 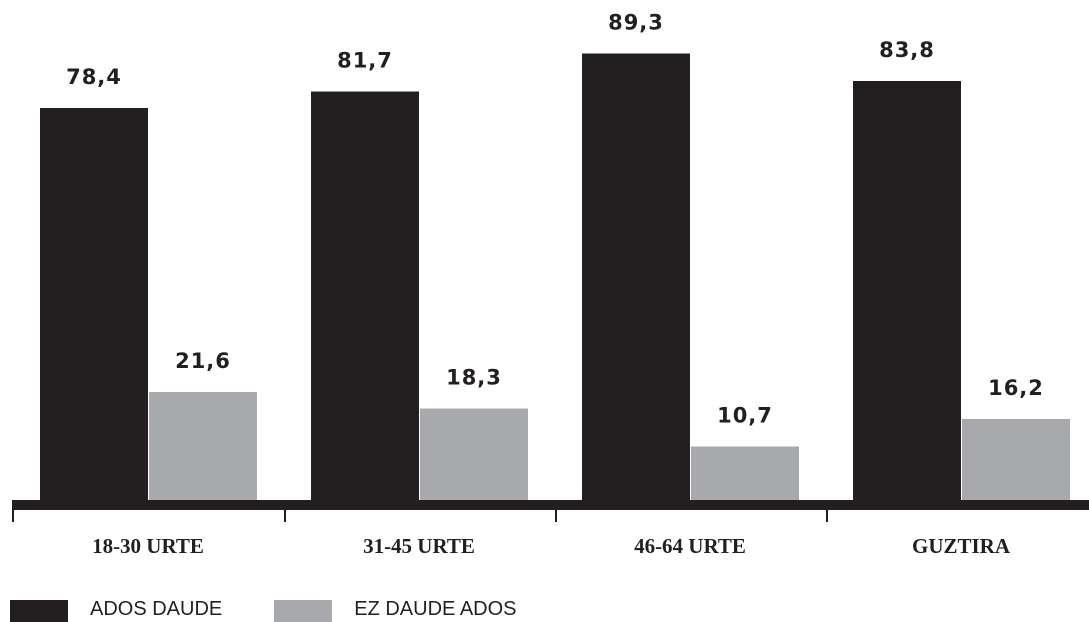 What do you see at coordinates (419, 546) in the screenshot?
I see `category-label-31-45-urte: 31-45 URTE` at bounding box center [419, 546].